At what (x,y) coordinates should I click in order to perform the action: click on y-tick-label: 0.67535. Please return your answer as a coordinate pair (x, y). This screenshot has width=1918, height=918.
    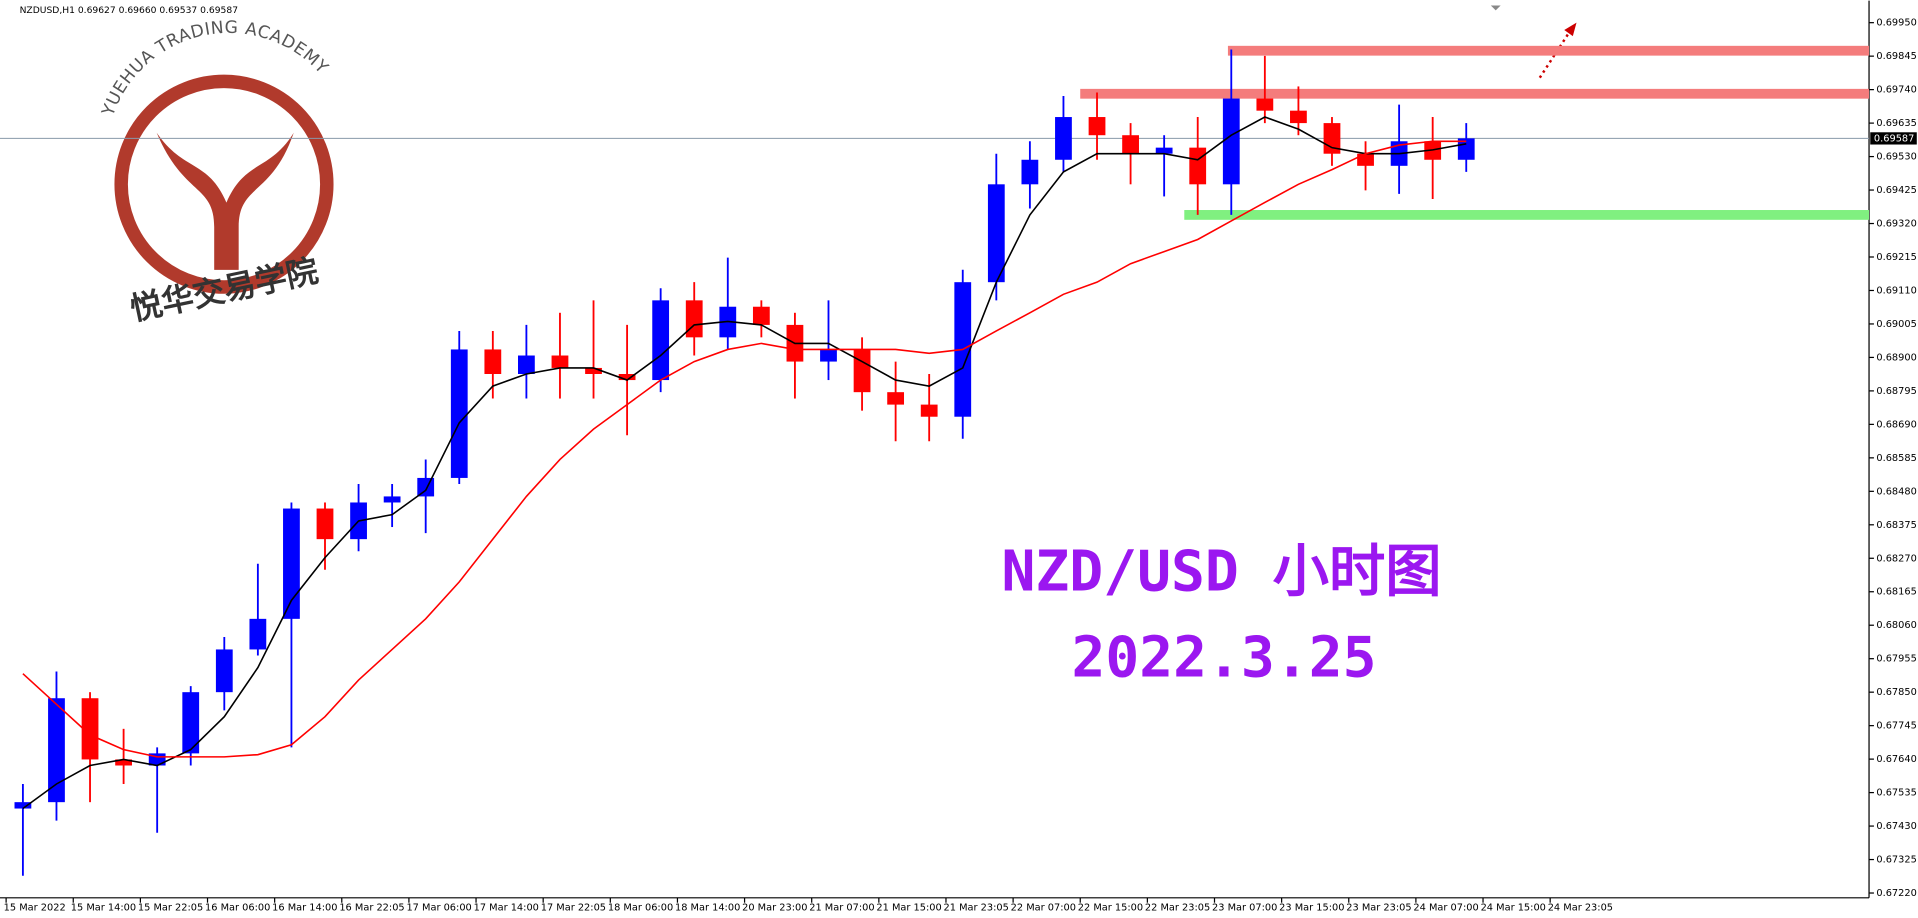
    Looking at the image, I should click on (1896, 793).